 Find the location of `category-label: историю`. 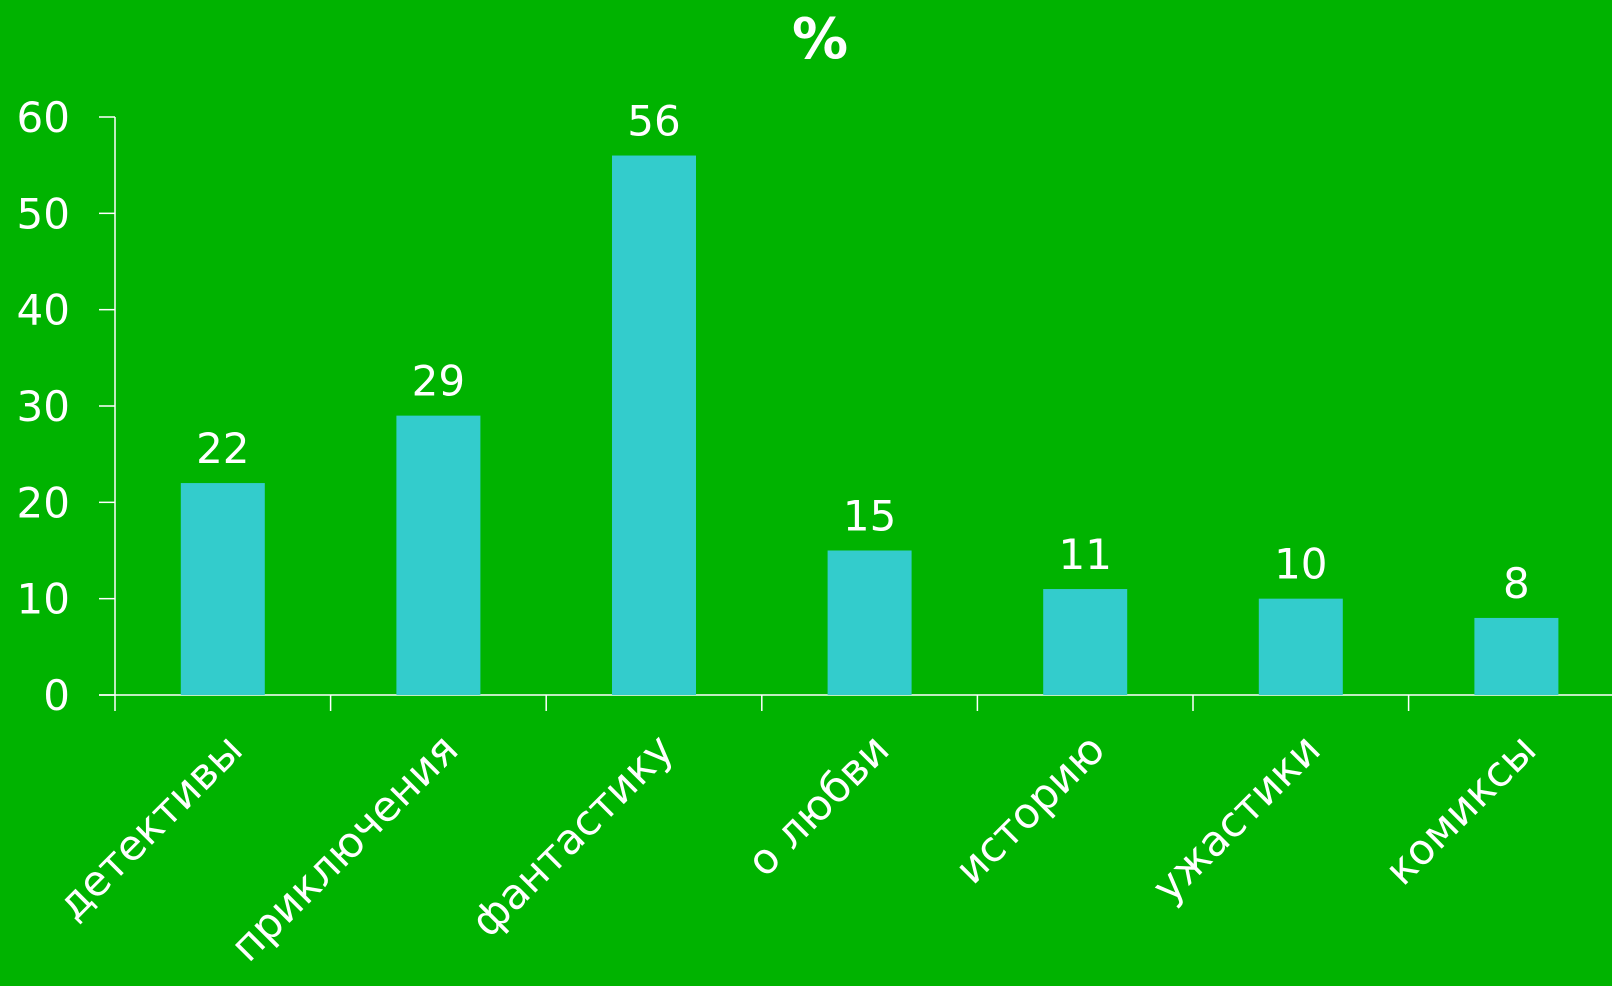

category-label: историю is located at coordinates (1029, 808).